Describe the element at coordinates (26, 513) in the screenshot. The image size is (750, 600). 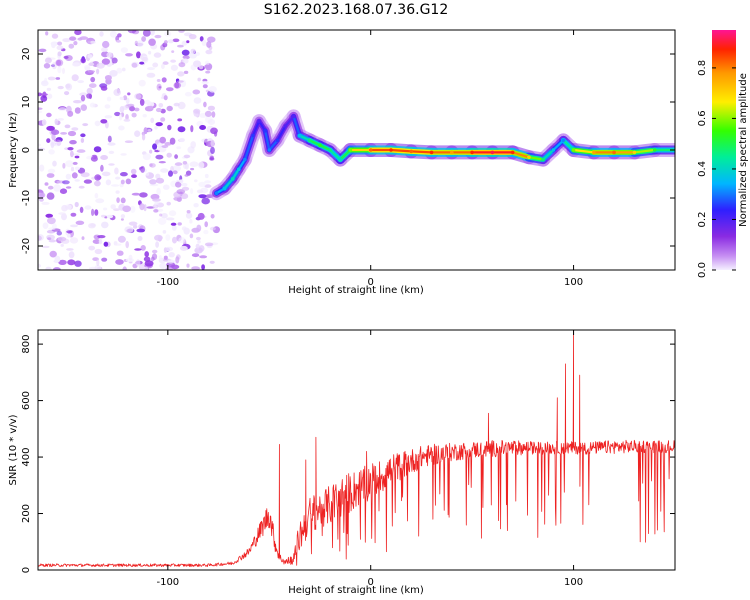
I see `y-tick-label: 200` at that location.